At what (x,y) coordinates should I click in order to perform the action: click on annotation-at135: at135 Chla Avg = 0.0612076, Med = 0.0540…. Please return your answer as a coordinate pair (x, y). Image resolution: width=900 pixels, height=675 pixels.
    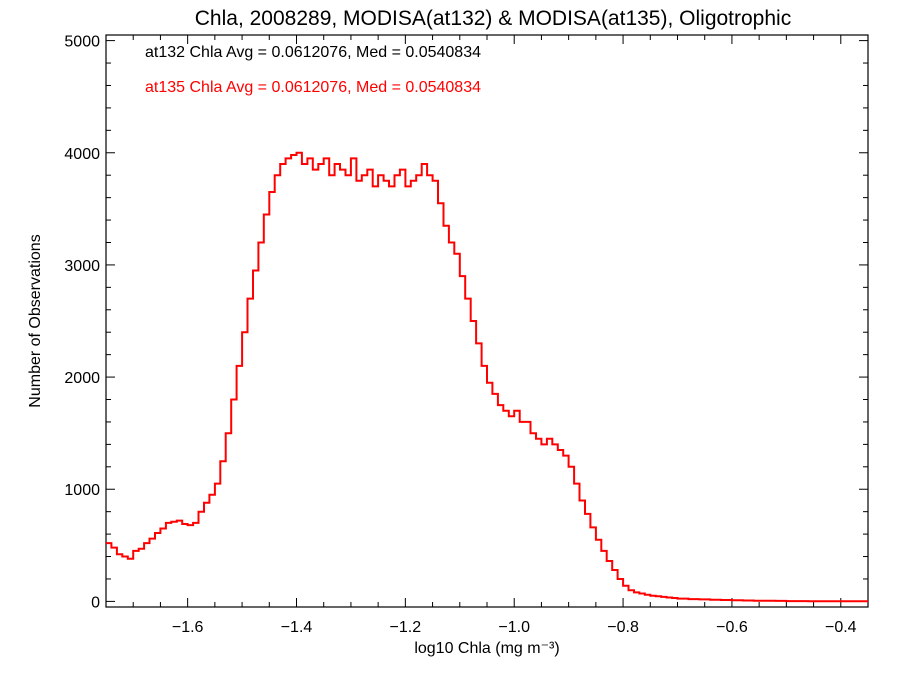
    Looking at the image, I should click on (313, 87).